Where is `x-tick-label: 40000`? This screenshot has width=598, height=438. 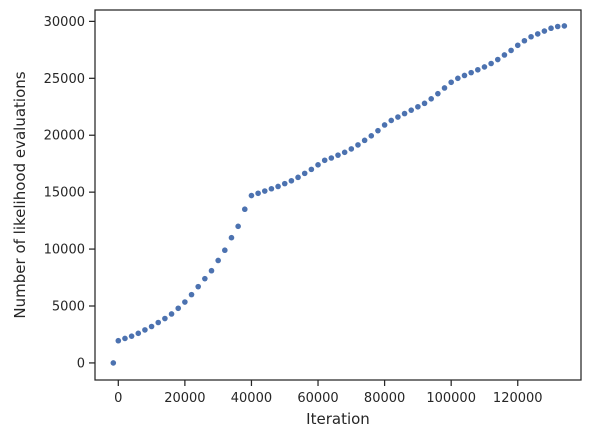 x-tick-label: 40000 is located at coordinates (251, 398).